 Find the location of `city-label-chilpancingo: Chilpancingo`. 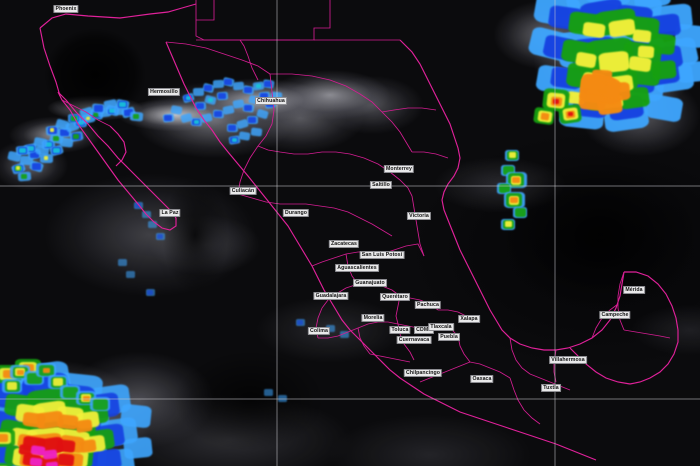

city-label-chilpancingo: Chilpancingo is located at coordinates (423, 373).